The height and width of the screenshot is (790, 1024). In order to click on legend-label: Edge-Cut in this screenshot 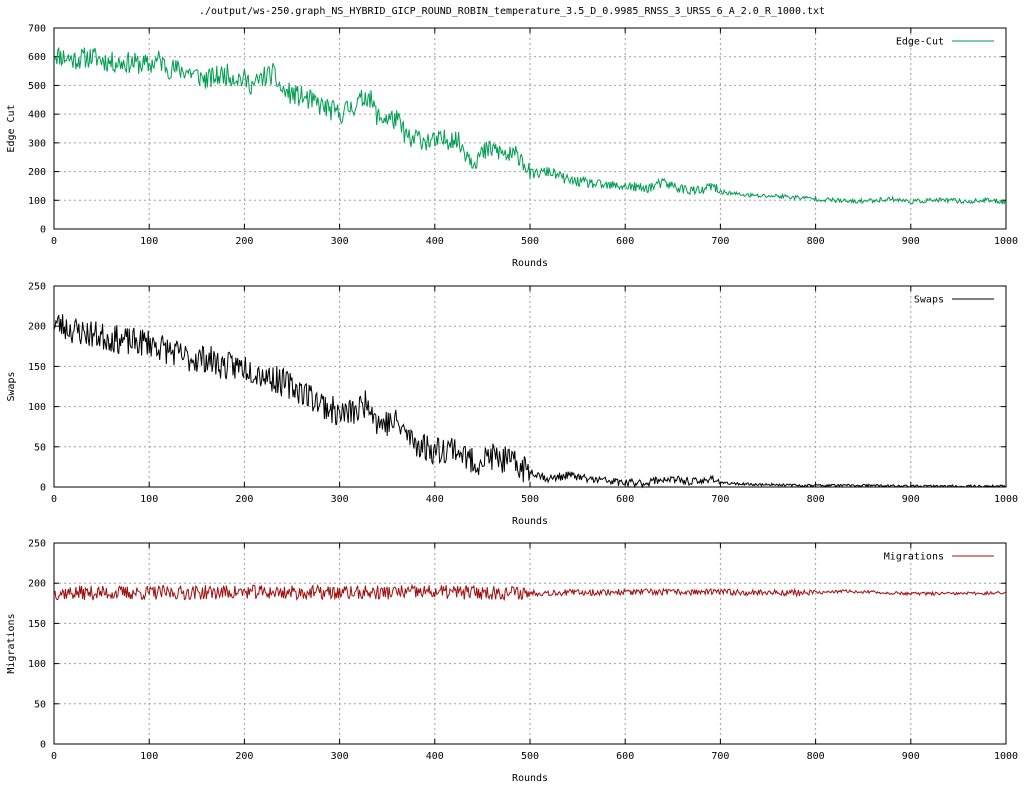, I will do `click(920, 42)`.